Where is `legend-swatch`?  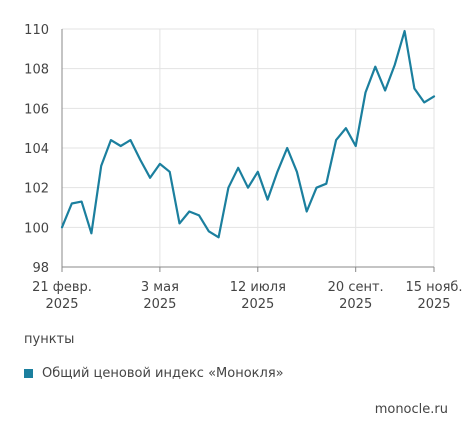
legend-swatch is located at coordinates (28, 373).